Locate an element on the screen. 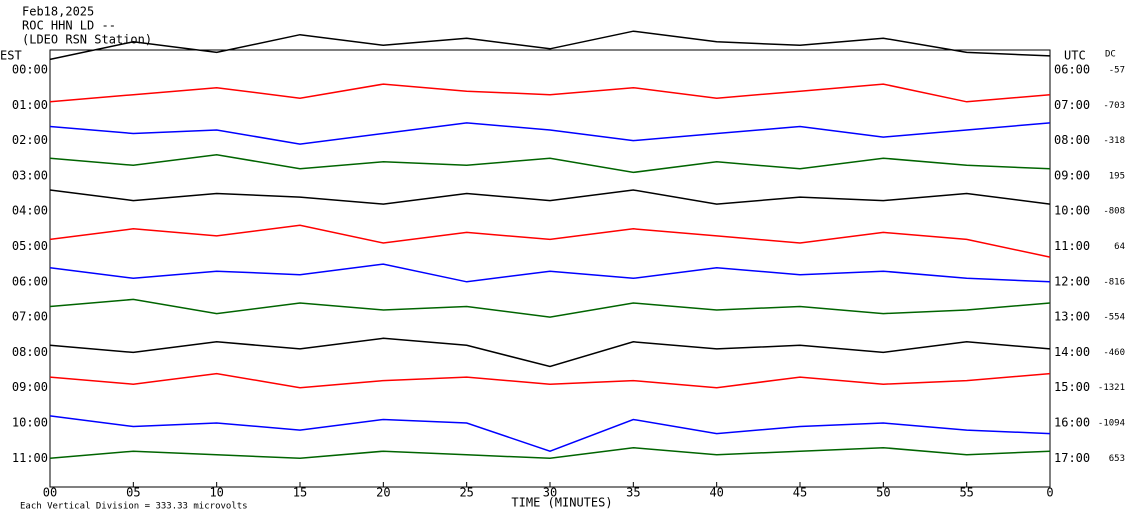 The width and height of the screenshot is (1130, 519). est-label: 05:00 is located at coordinates (30, 246).